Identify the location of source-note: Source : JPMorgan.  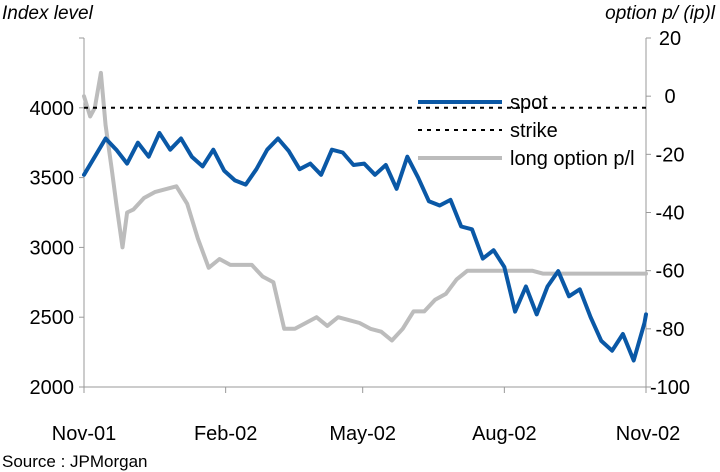
(75, 461).